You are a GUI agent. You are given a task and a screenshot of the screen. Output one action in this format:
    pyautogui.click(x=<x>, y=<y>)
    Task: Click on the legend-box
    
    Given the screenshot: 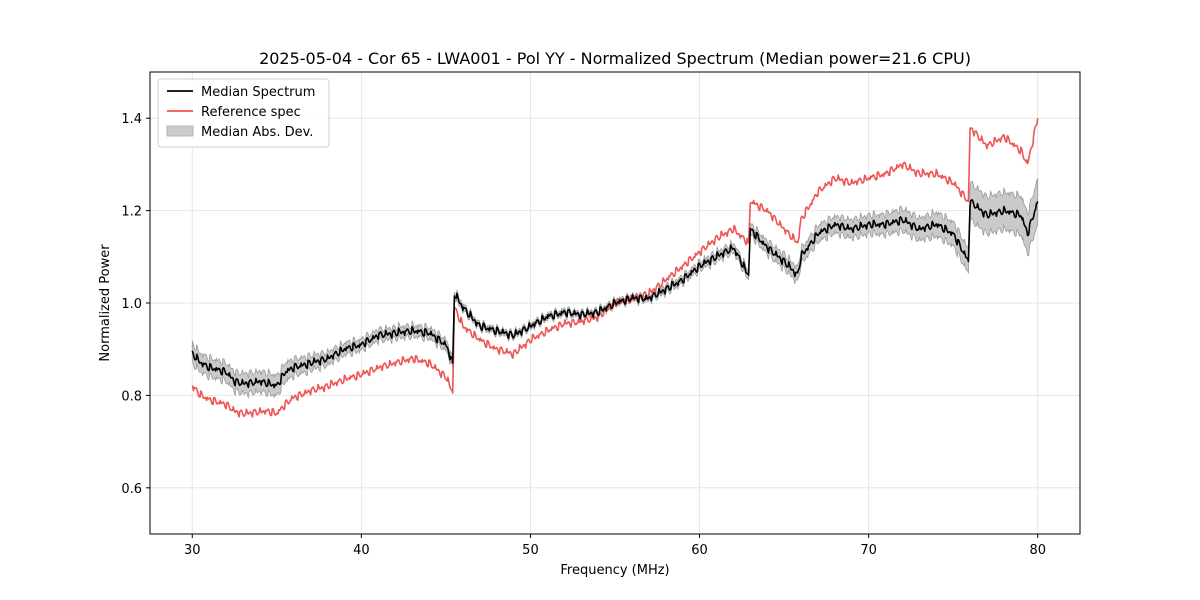 What is the action you would take?
    pyautogui.click(x=243, y=113)
    